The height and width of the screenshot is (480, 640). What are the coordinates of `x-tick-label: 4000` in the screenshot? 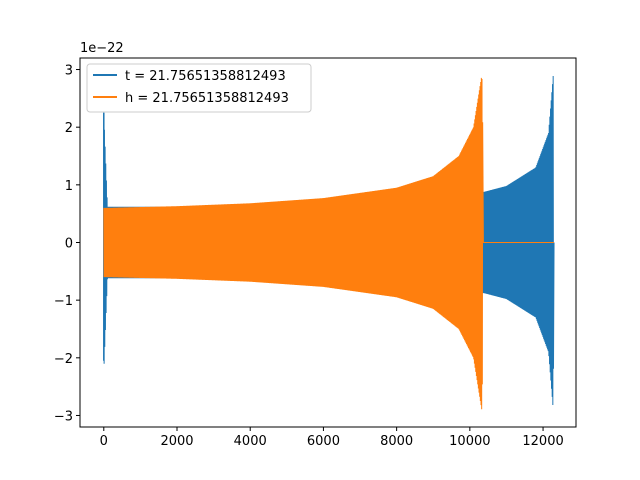 It's located at (250, 441).